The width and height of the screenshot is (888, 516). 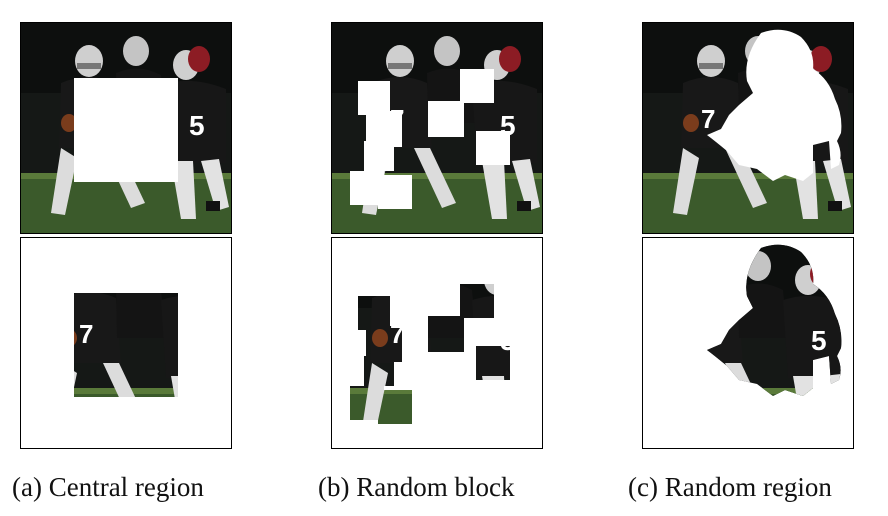 I want to click on panel-b-region-image, so click(x=437, y=343).